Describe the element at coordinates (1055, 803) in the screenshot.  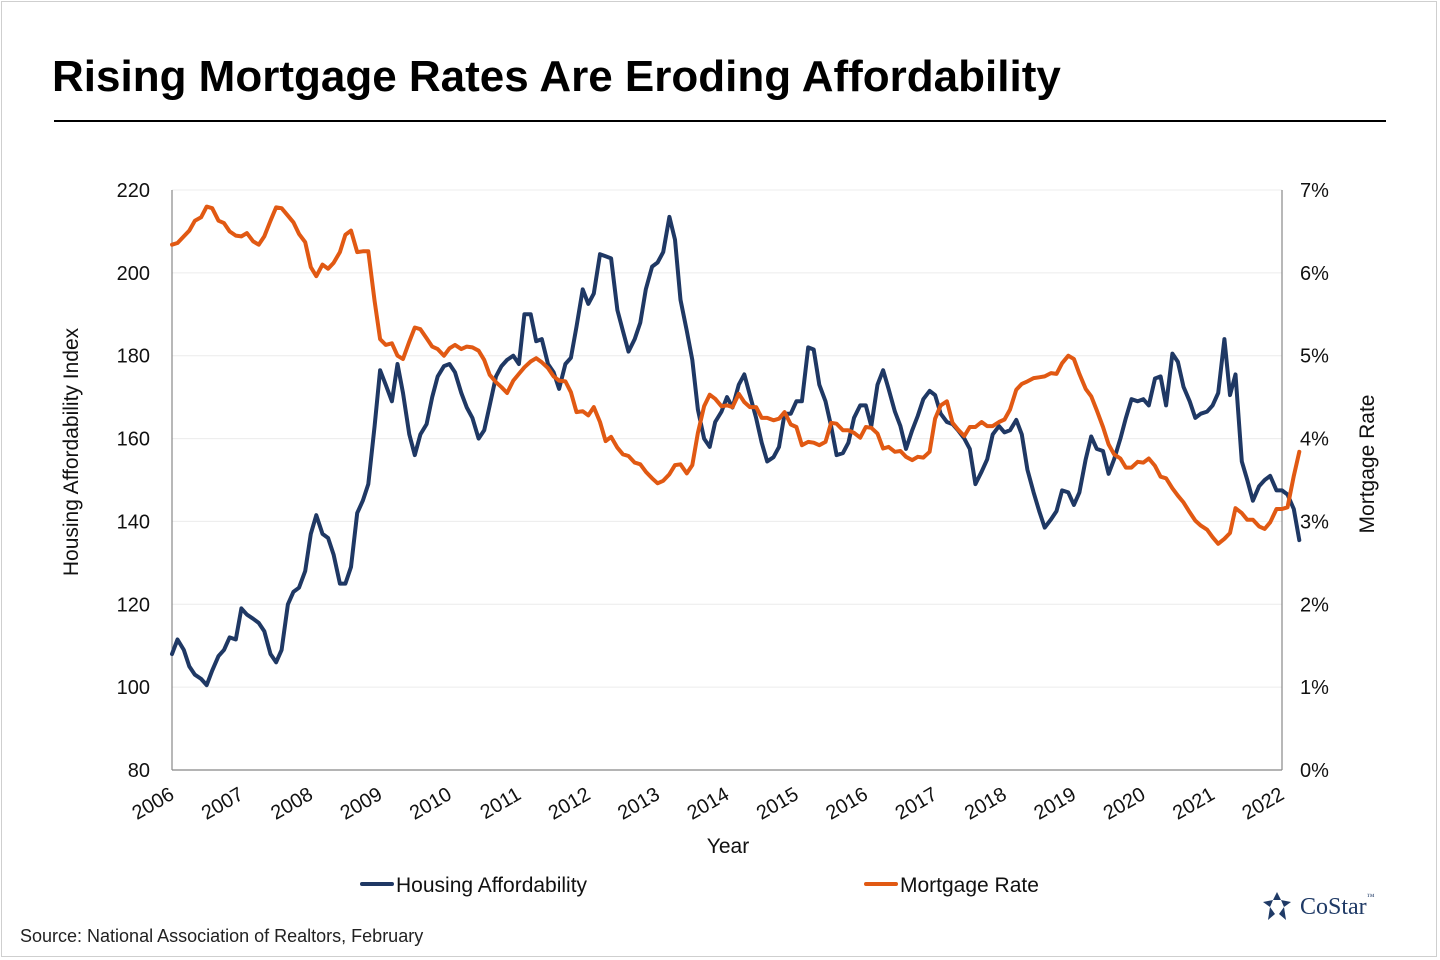
I see `x-tick-label: 2019` at that location.